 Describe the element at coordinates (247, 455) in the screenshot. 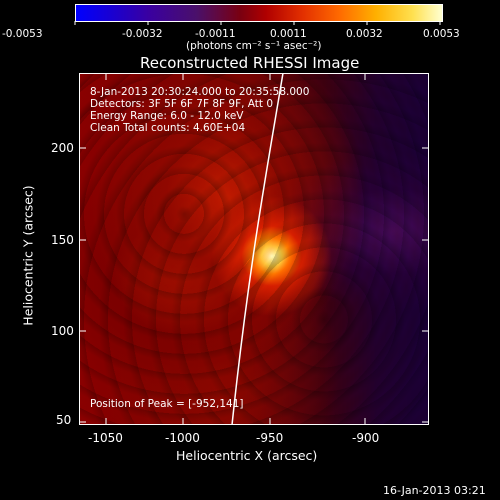

I see `x-axis-label: Heliocentric X (arcsec)` at that location.